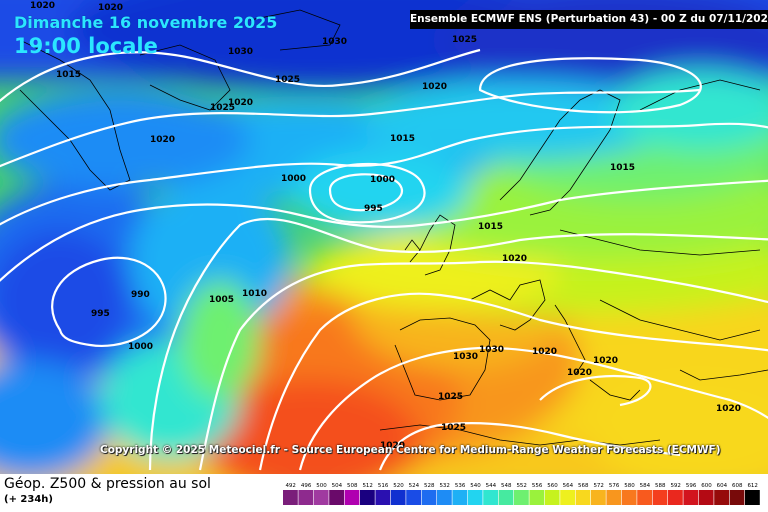 This screenshot has width=768, height=512. Describe the element at coordinates (254, 294) in the screenshot. I see `isobar-label: 1010` at that location.